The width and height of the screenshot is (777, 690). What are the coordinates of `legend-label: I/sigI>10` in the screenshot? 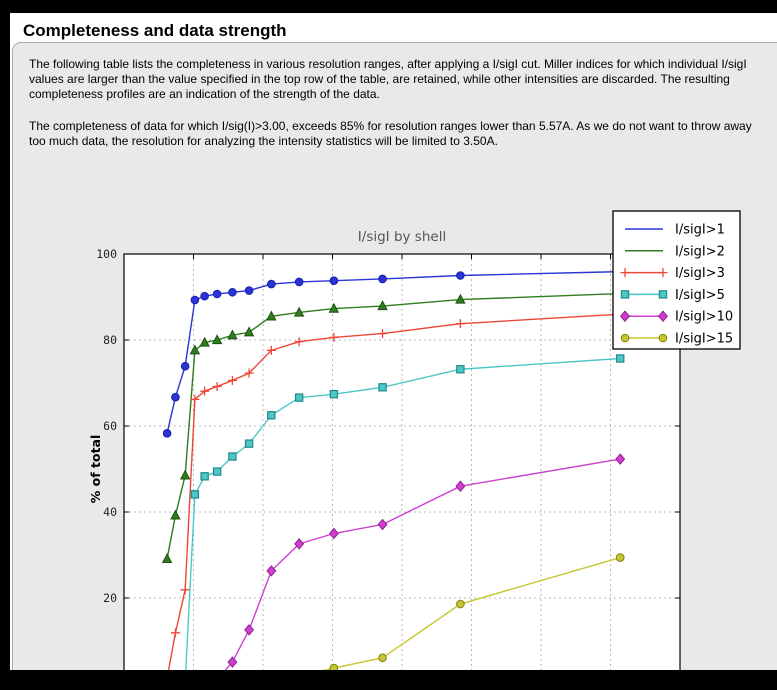 It's located at (704, 317).